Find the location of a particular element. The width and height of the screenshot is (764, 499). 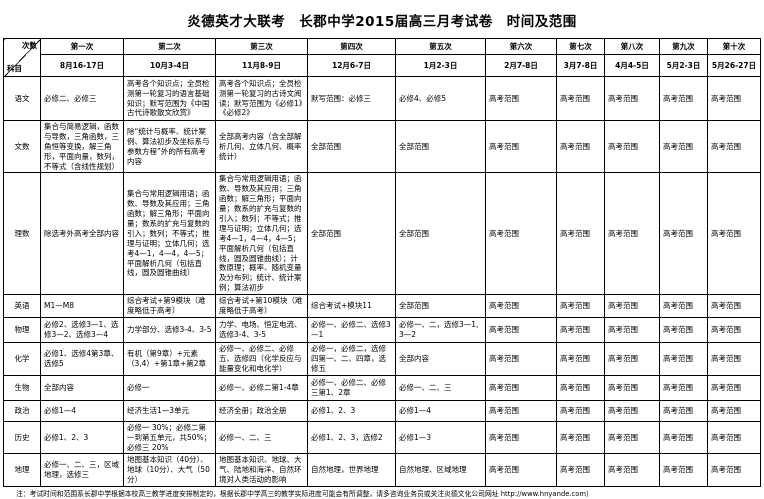

scope-cell: 地图基本知识、地球、大气、陆地和海洋、自然环境对人类活动的影响 is located at coordinates (261, 470).